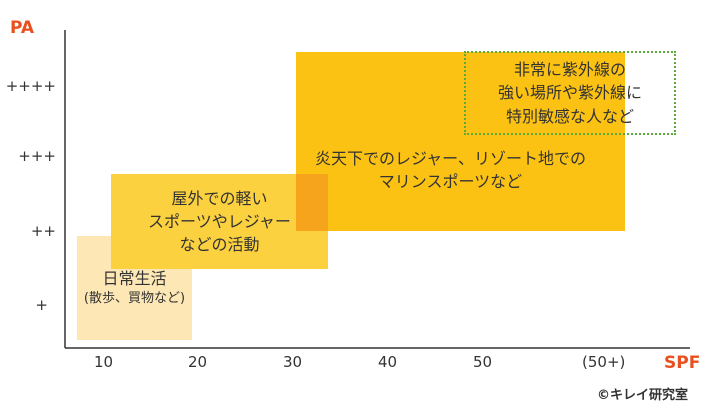 The width and height of the screenshot is (720, 409). What do you see at coordinates (643, 395) in the screenshot?
I see `copyright-text: ©キレイ研究室` at bounding box center [643, 395].